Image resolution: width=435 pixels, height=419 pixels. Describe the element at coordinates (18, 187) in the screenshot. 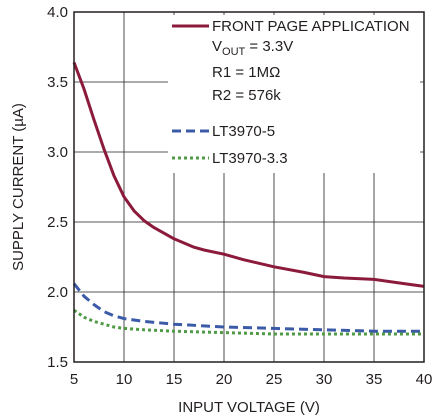

I see `y-axis-title: SUPPLY CURRENT (µA)` at that location.